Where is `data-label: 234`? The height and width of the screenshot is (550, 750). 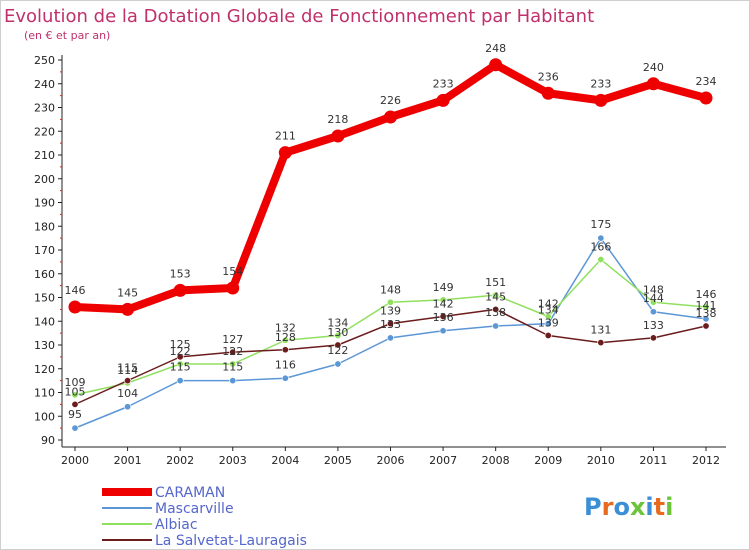 data-label: 234 is located at coordinates (706, 81).